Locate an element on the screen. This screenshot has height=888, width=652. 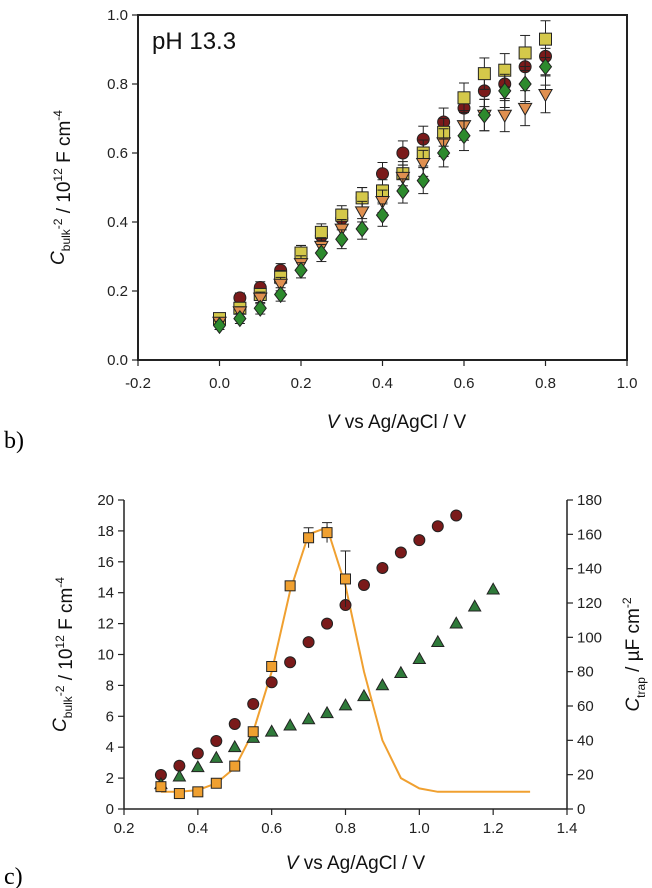
y-tick-label: 16 is located at coordinates (105, 562).